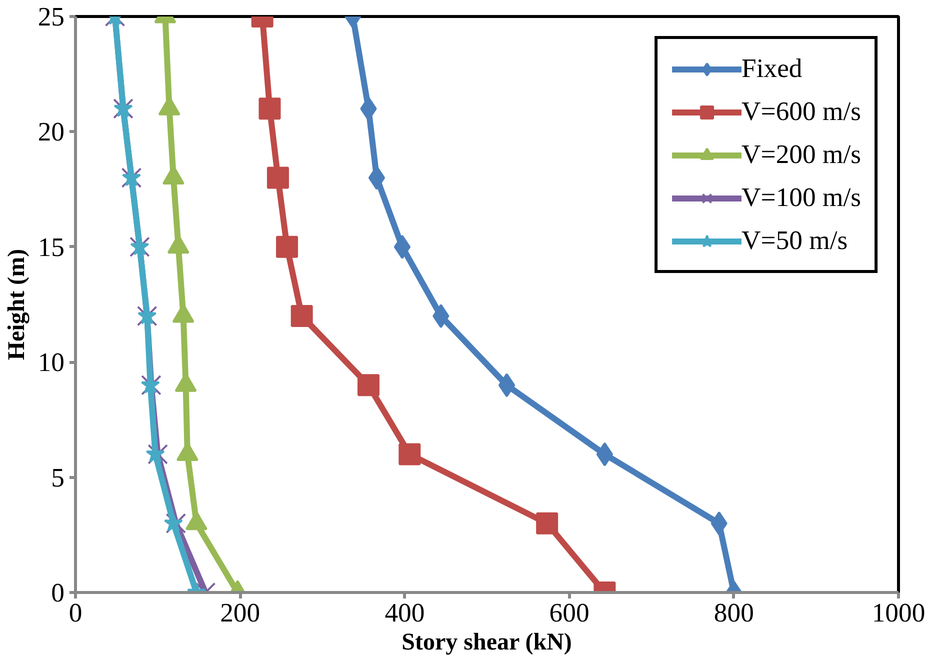  What do you see at coordinates (487, 643) in the screenshot?
I see `x-axis-title: Story shear (kN)` at bounding box center [487, 643].